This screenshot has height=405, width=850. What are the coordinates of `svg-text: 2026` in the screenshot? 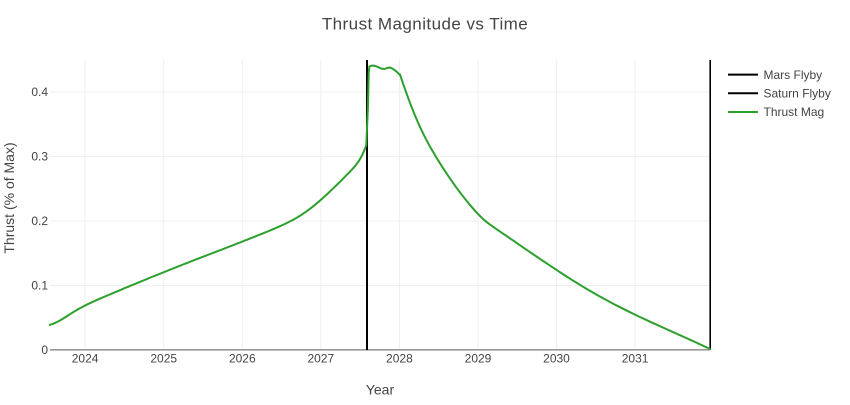 It's located at (242, 359).